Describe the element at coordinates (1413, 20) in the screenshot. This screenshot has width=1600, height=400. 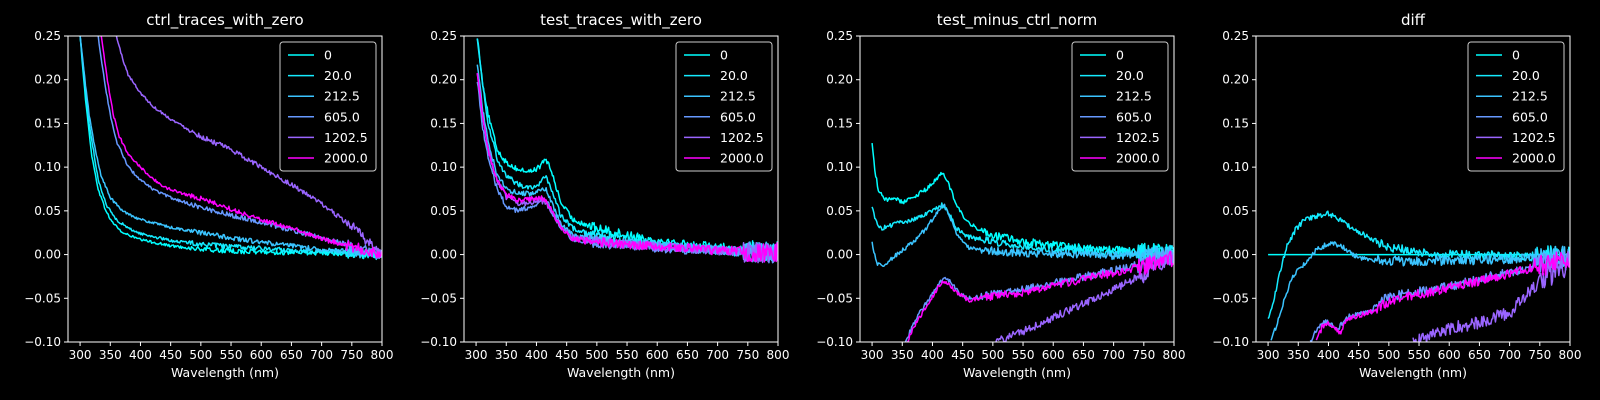
I see `chart-title: diff` at that location.